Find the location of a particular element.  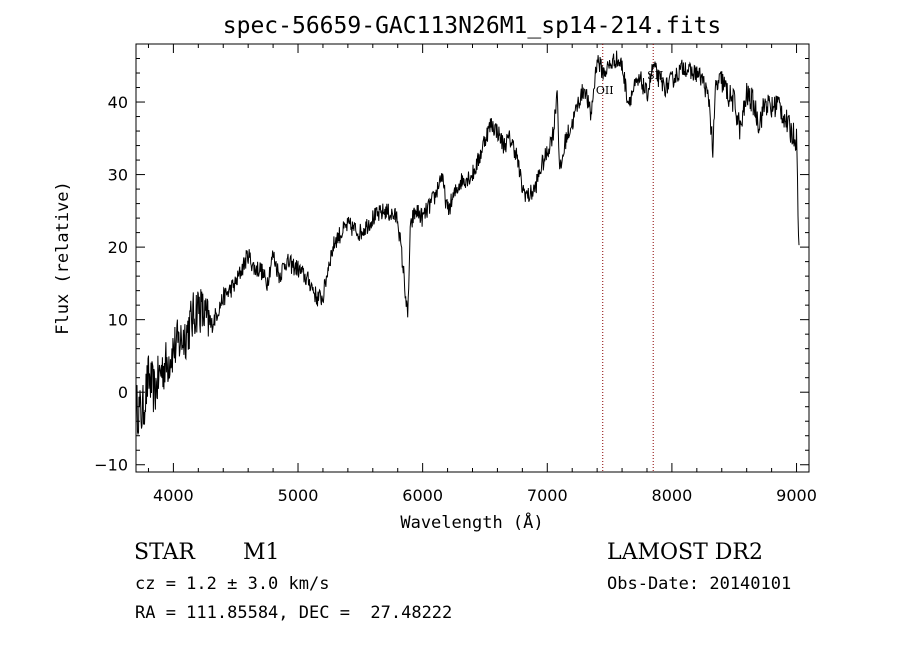

redshift-readout: cz = 1.2 ± 3.0 km/s is located at coordinates (232, 584).